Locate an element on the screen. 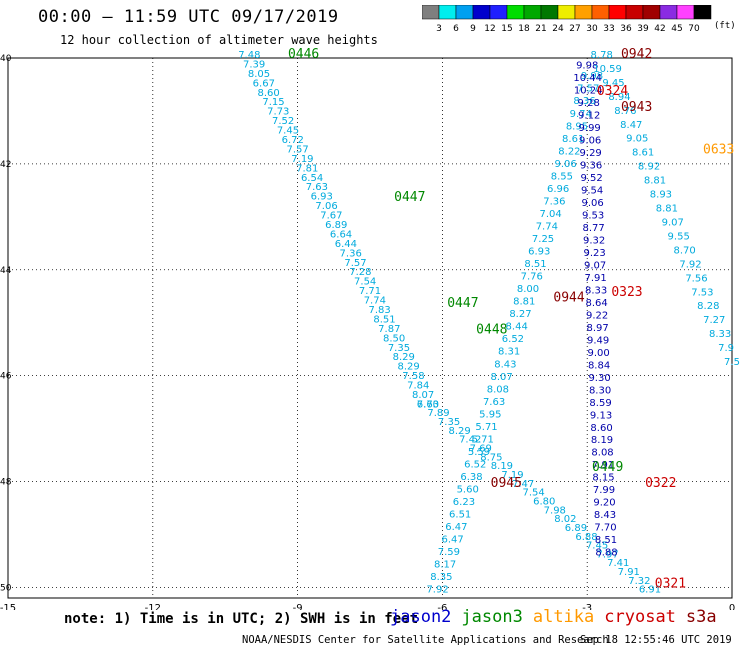  wave-height-value: 9.98 is located at coordinates (587, 66).